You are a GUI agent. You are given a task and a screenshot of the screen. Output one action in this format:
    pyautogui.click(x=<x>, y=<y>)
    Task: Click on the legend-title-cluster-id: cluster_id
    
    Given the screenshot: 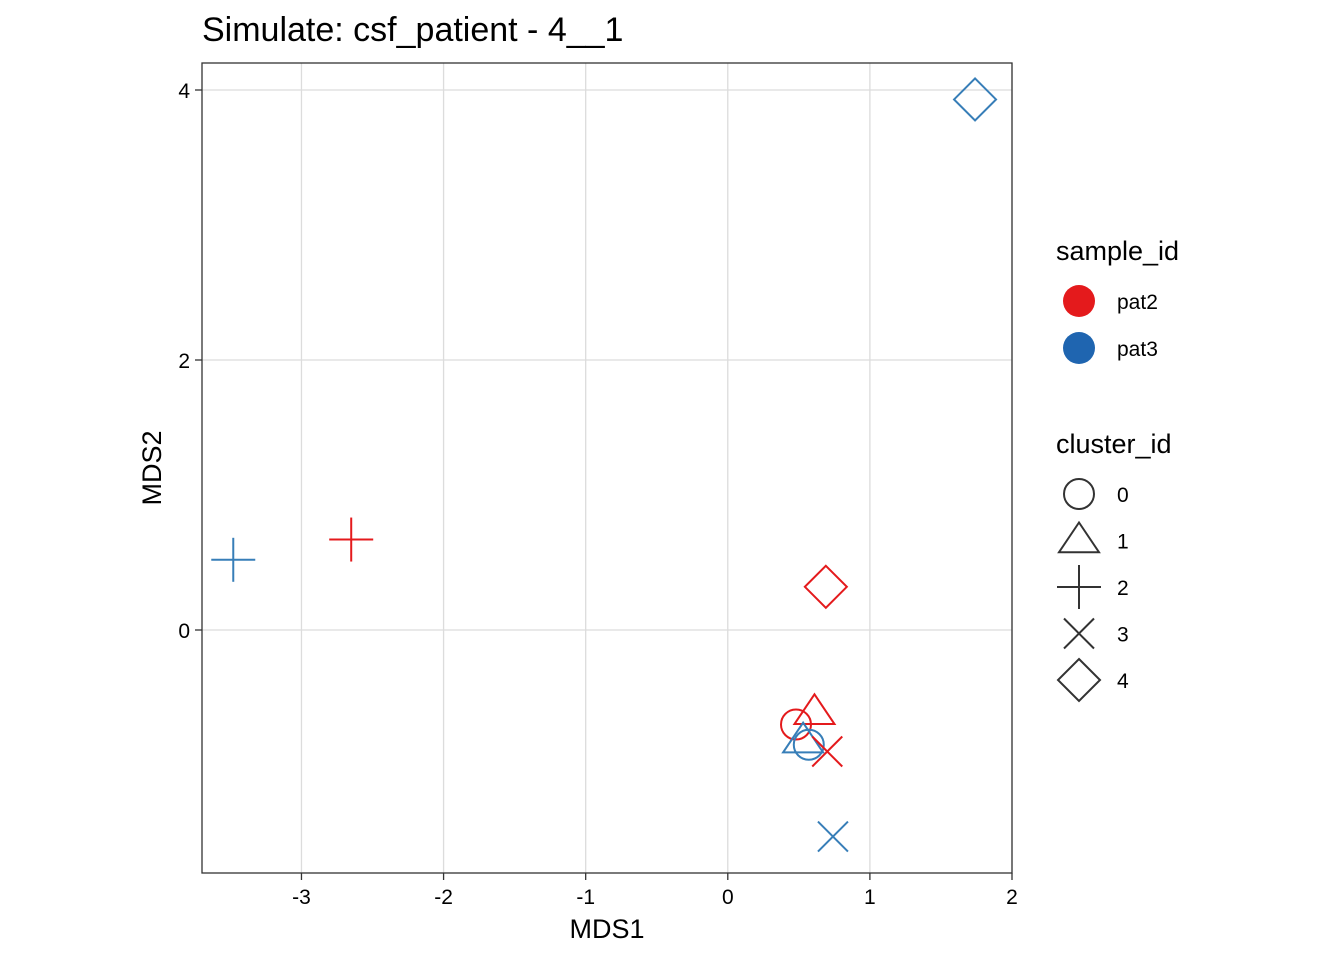 What is the action you would take?
    pyautogui.click(x=1114, y=444)
    